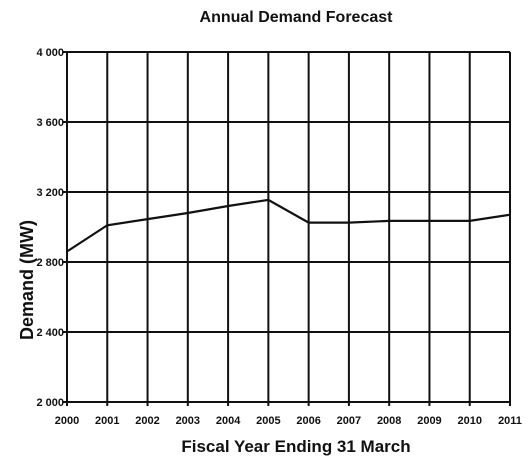 This screenshot has width=529, height=461. I want to click on x-axis-label: Fiscal Year Ending 31 March, so click(295, 446).